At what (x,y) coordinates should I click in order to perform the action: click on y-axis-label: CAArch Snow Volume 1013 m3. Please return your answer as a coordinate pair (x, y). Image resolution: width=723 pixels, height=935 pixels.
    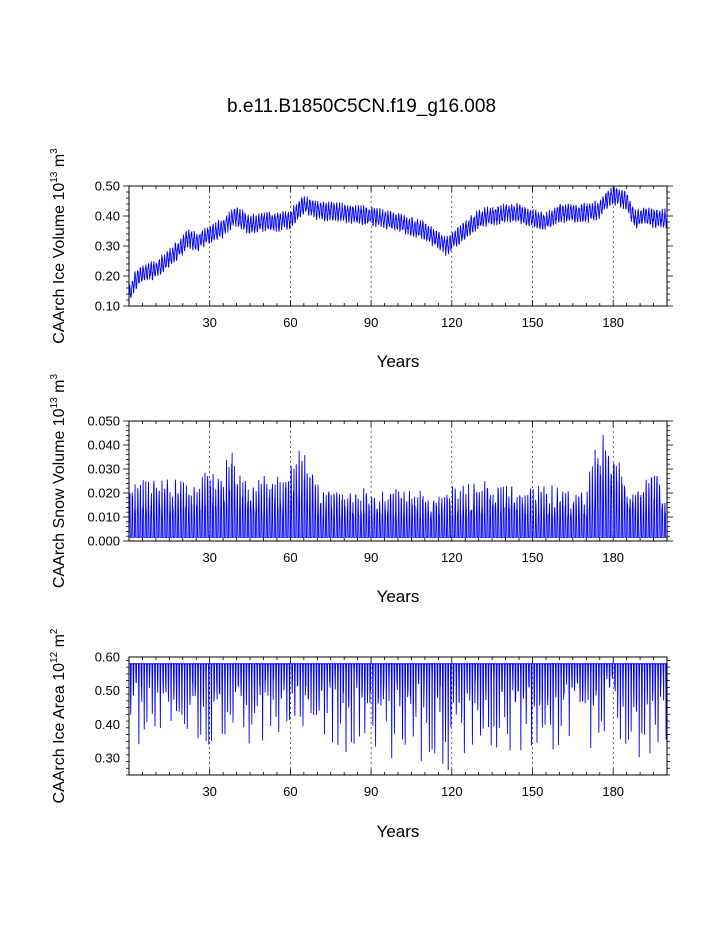
    Looking at the image, I should click on (58, 481).